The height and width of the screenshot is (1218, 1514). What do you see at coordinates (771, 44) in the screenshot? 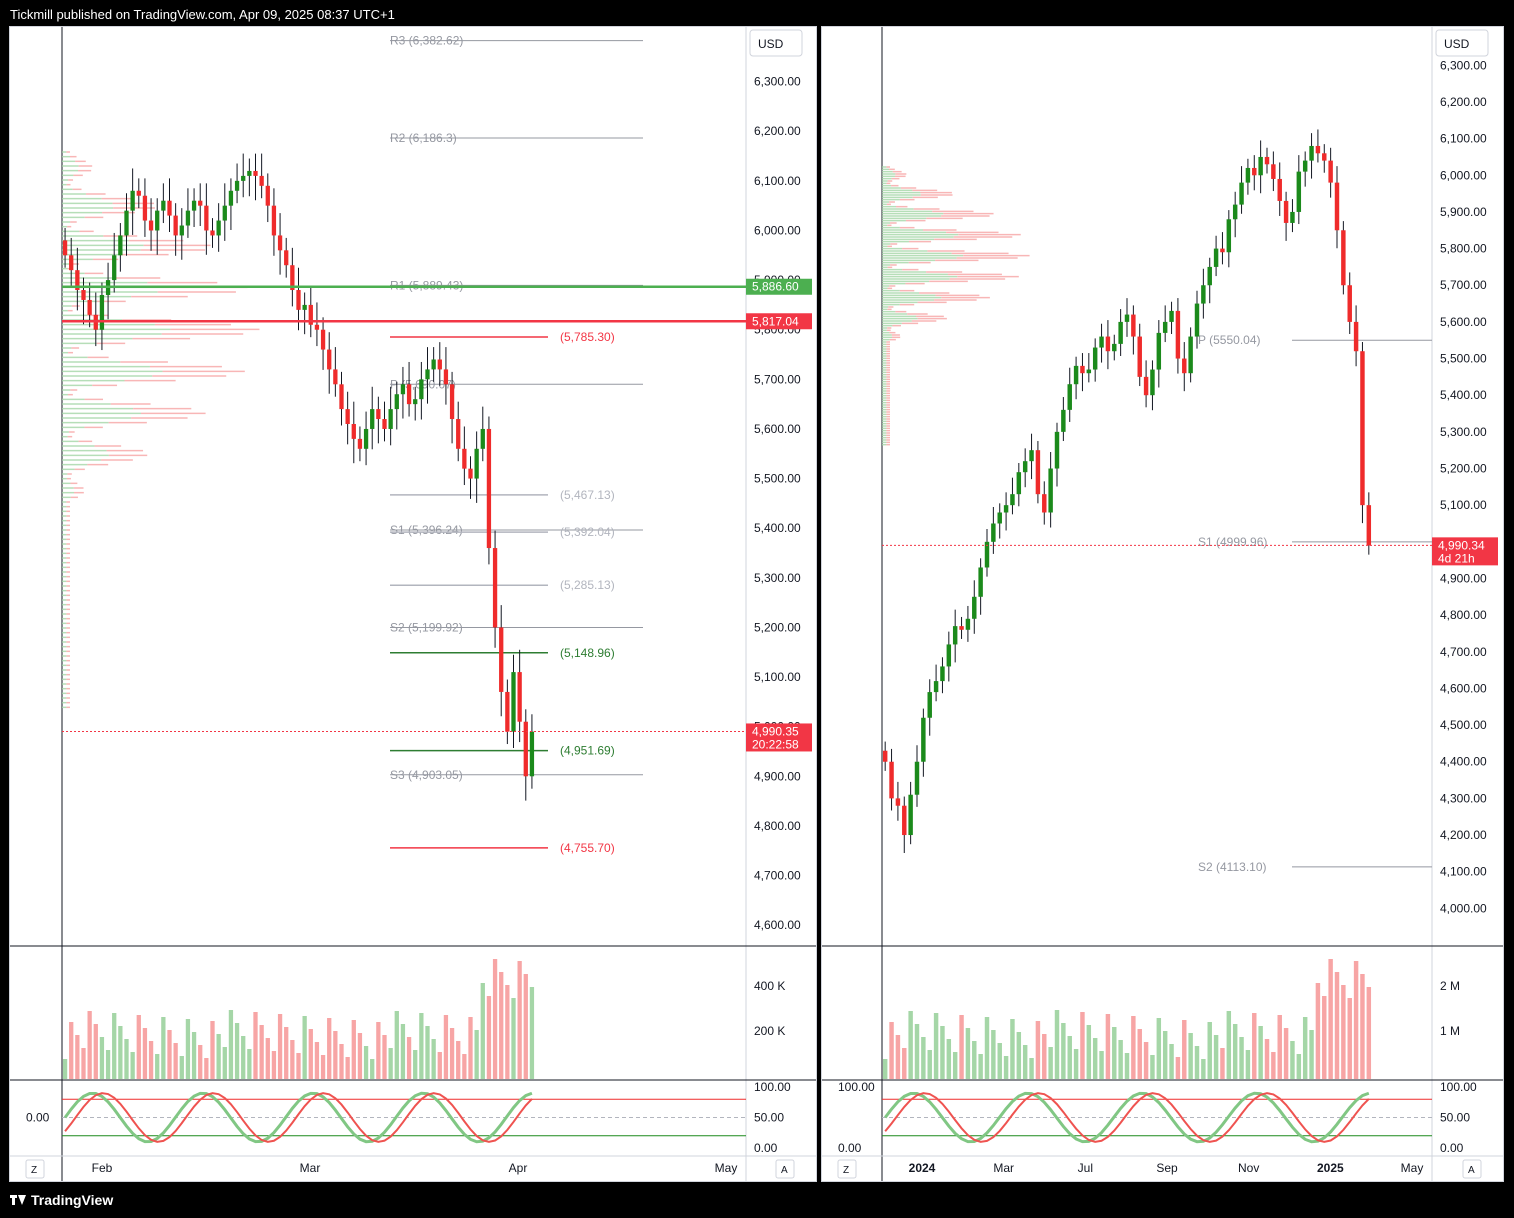
I see `currency-label: USD` at bounding box center [771, 44].